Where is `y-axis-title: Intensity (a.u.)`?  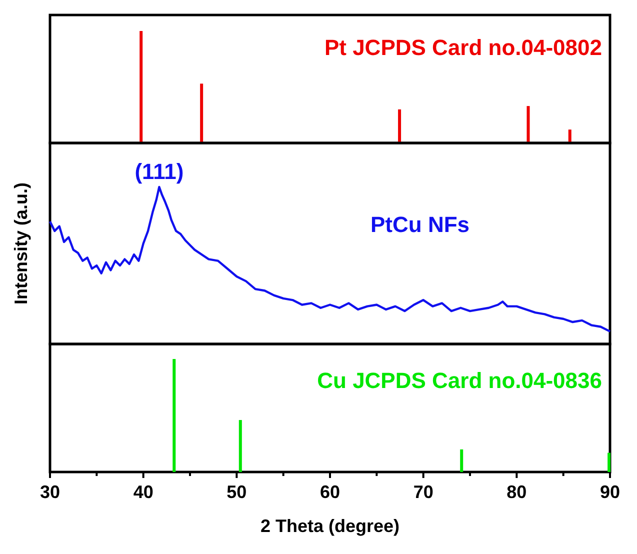 y-axis-title: Intensity (a.u.) is located at coordinates (21, 243).